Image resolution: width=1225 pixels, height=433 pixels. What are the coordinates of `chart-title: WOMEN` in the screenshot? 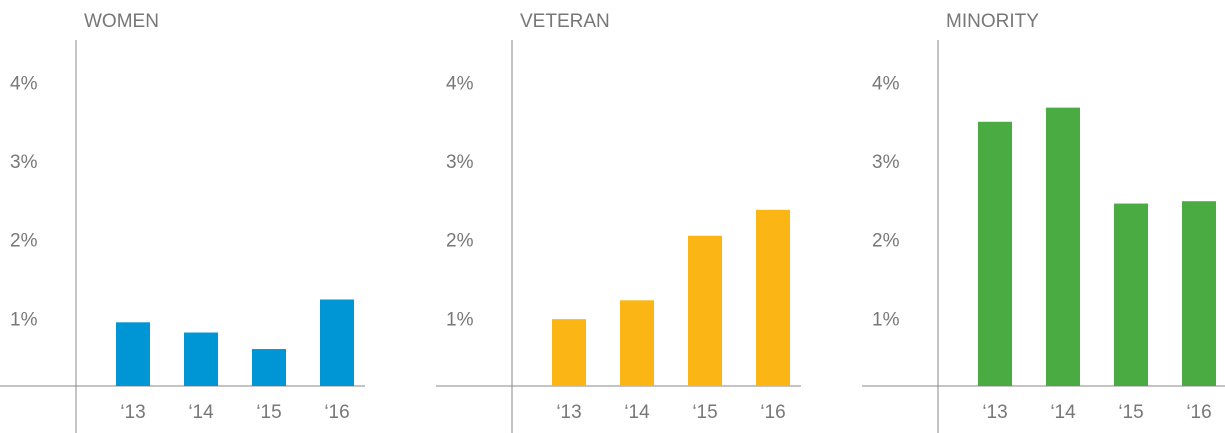 It's located at (121, 21).